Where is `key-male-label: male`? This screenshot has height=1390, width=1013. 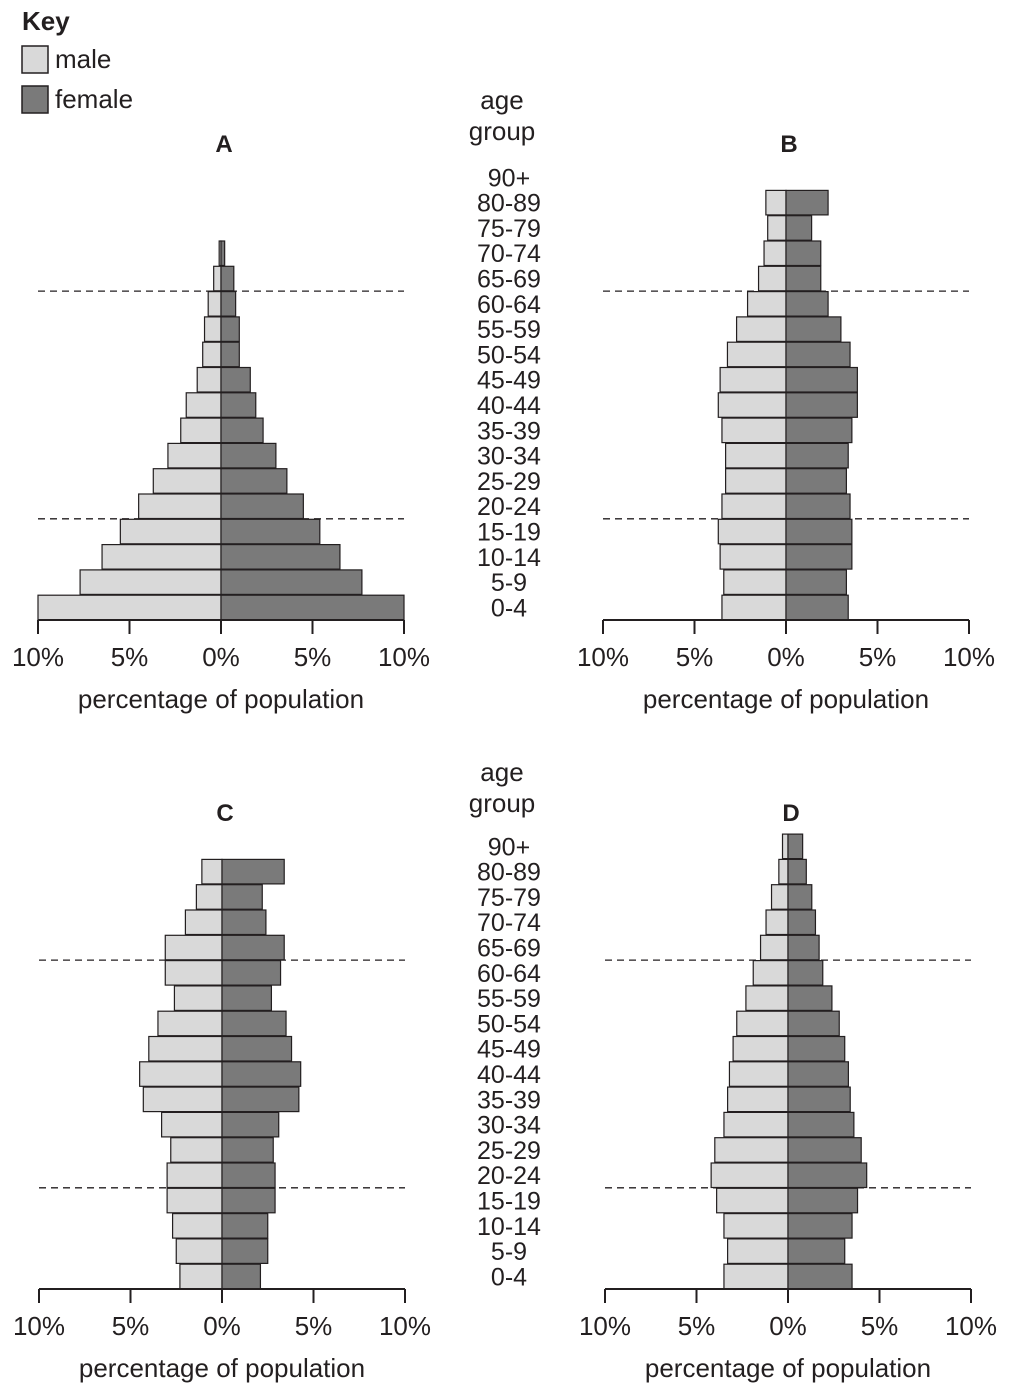
key-male-label: male is located at coordinates (83, 59).